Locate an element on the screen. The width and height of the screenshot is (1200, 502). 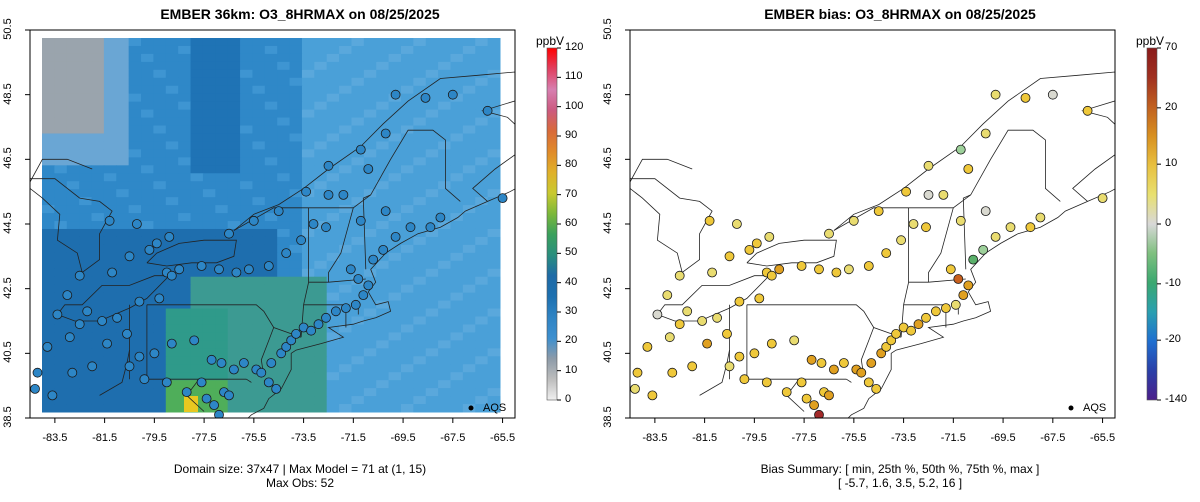
right-colorbar-tick-label: 70 is located at coordinates (1171, 47).